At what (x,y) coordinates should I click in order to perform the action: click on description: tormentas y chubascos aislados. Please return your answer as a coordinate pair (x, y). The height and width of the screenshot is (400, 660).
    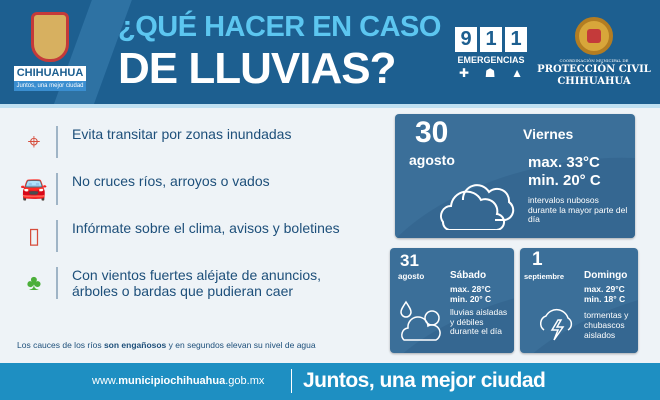
    Looking at the image, I should click on (606, 325).